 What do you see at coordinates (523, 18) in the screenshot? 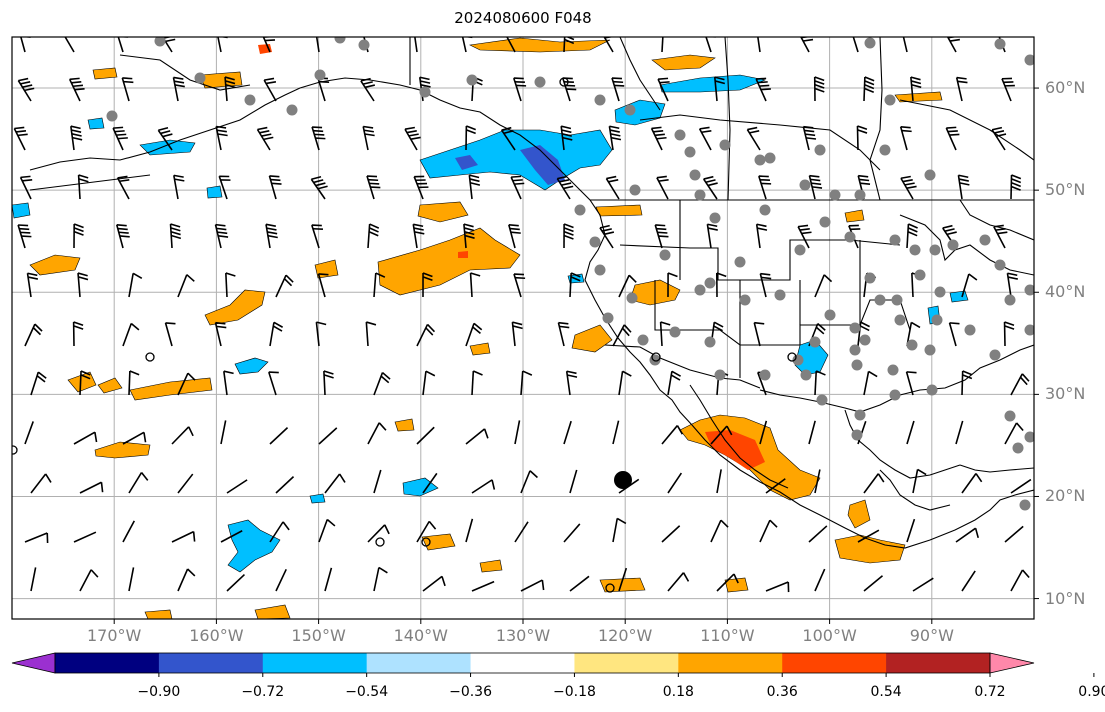
I see `map-title: 2024080600 F048` at bounding box center [523, 18].